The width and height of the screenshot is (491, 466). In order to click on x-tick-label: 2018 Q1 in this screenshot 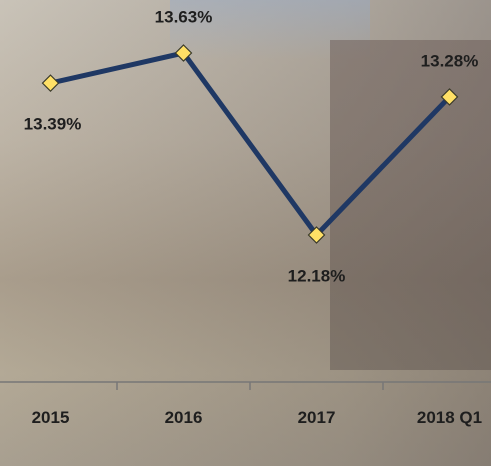, I will do `click(449, 417)`.